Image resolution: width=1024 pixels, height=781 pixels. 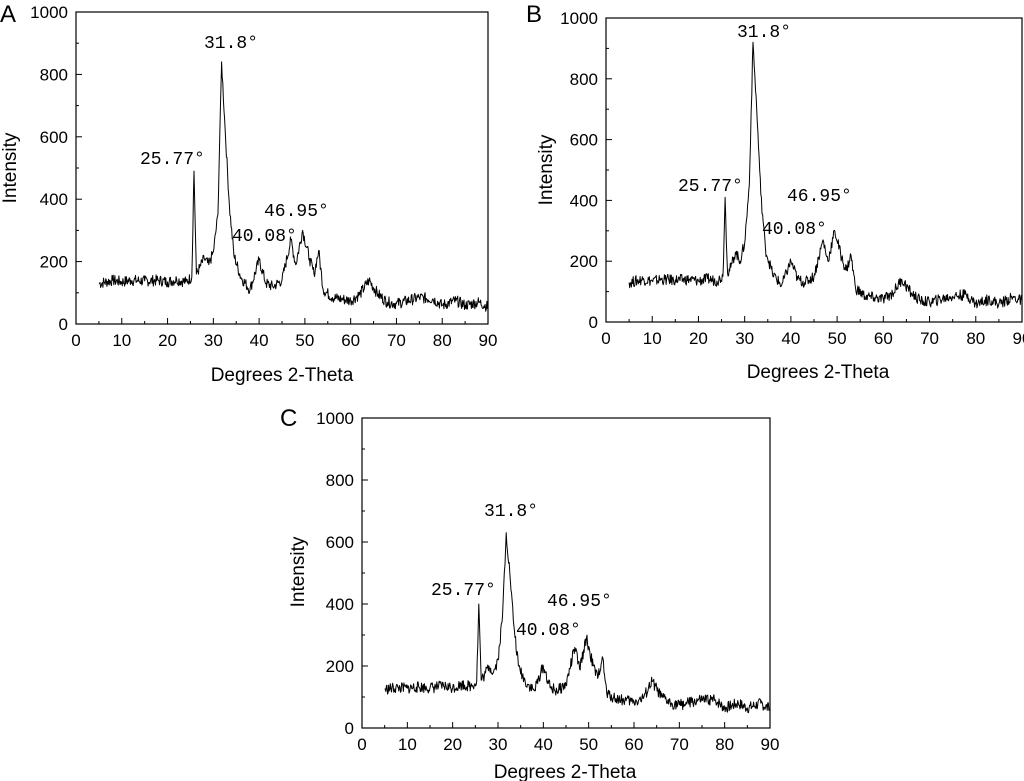 What do you see at coordinates (8, 14) in the screenshot?
I see `panel-label-a: A` at bounding box center [8, 14].